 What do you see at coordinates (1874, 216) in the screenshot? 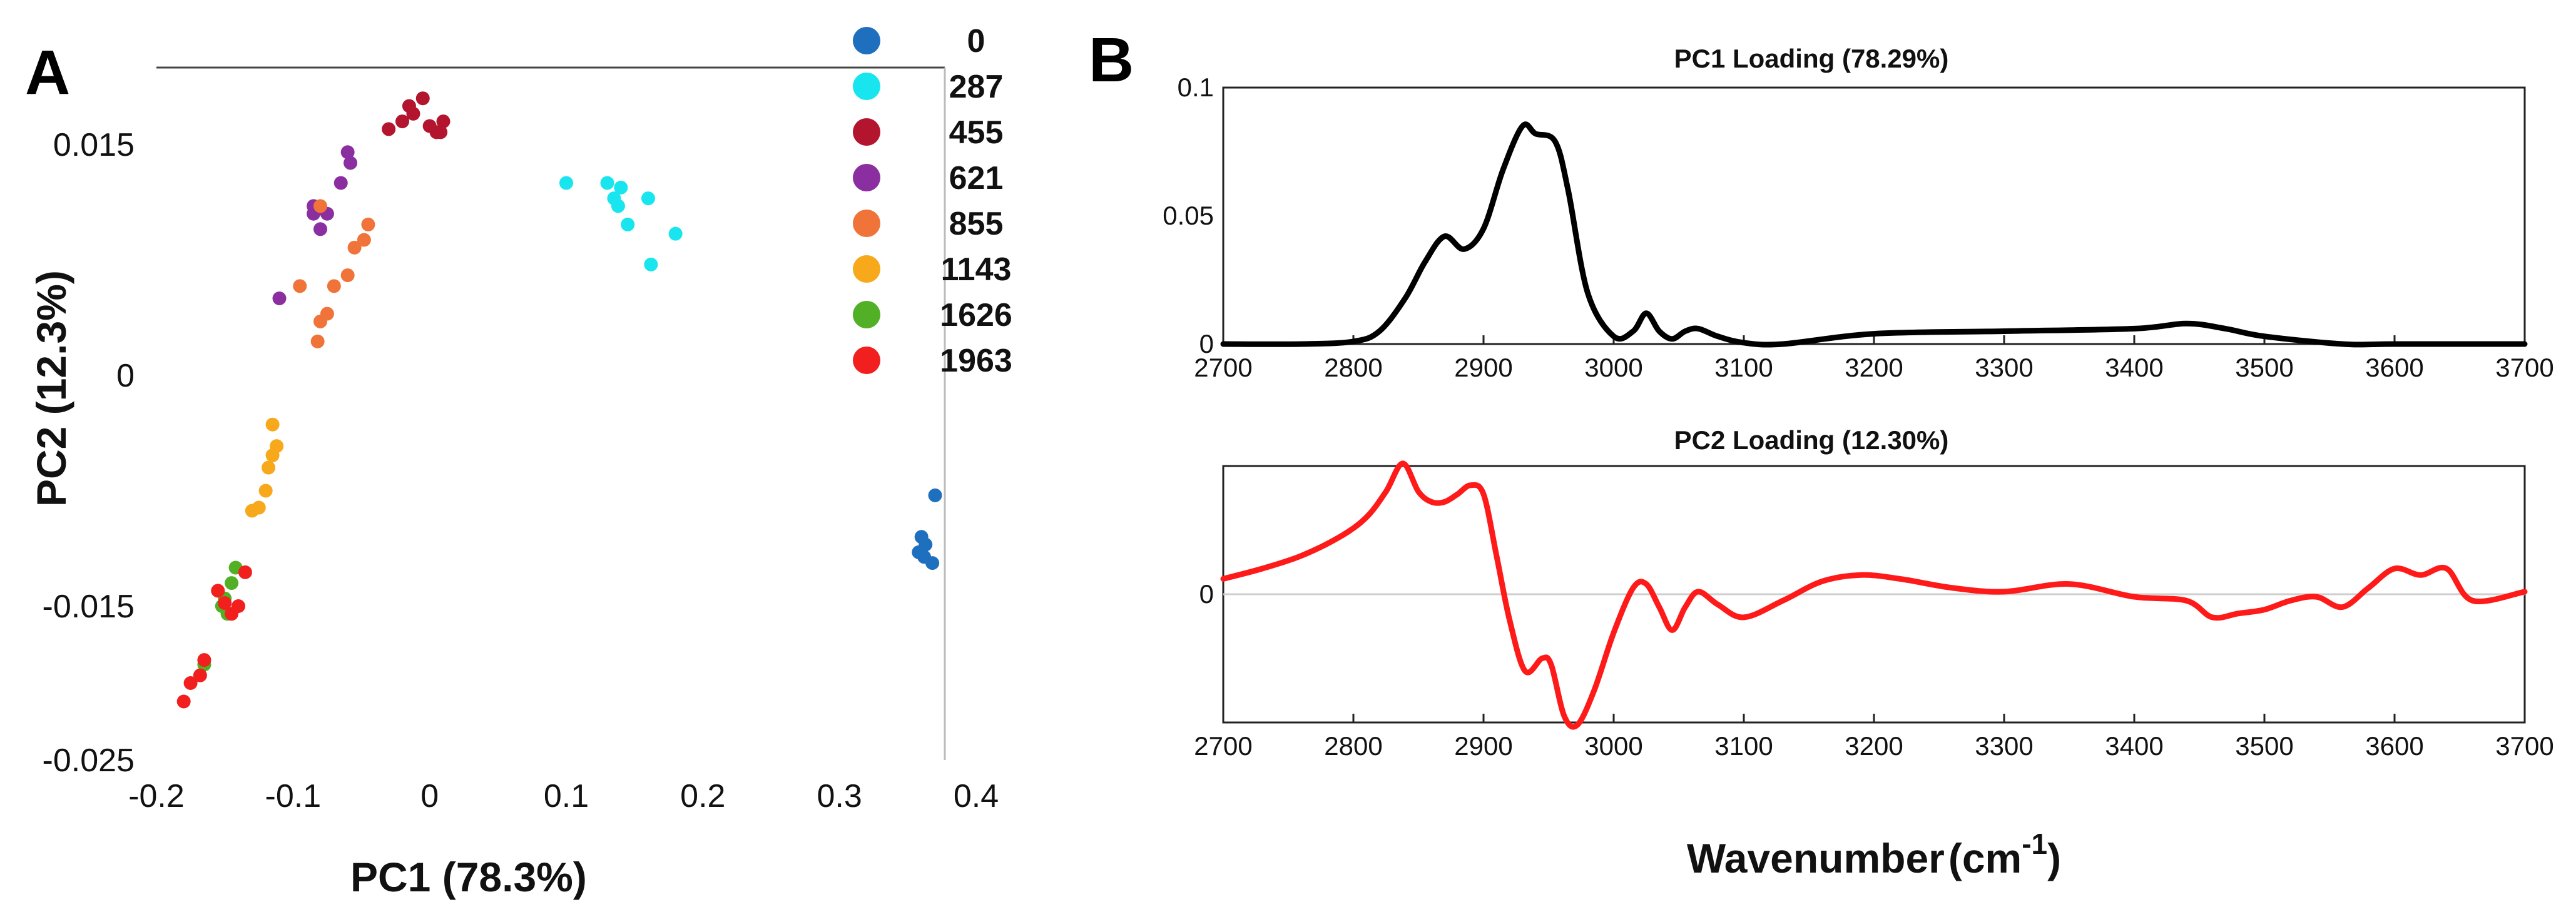
I see `pc1-plot-frame` at bounding box center [1874, 216].